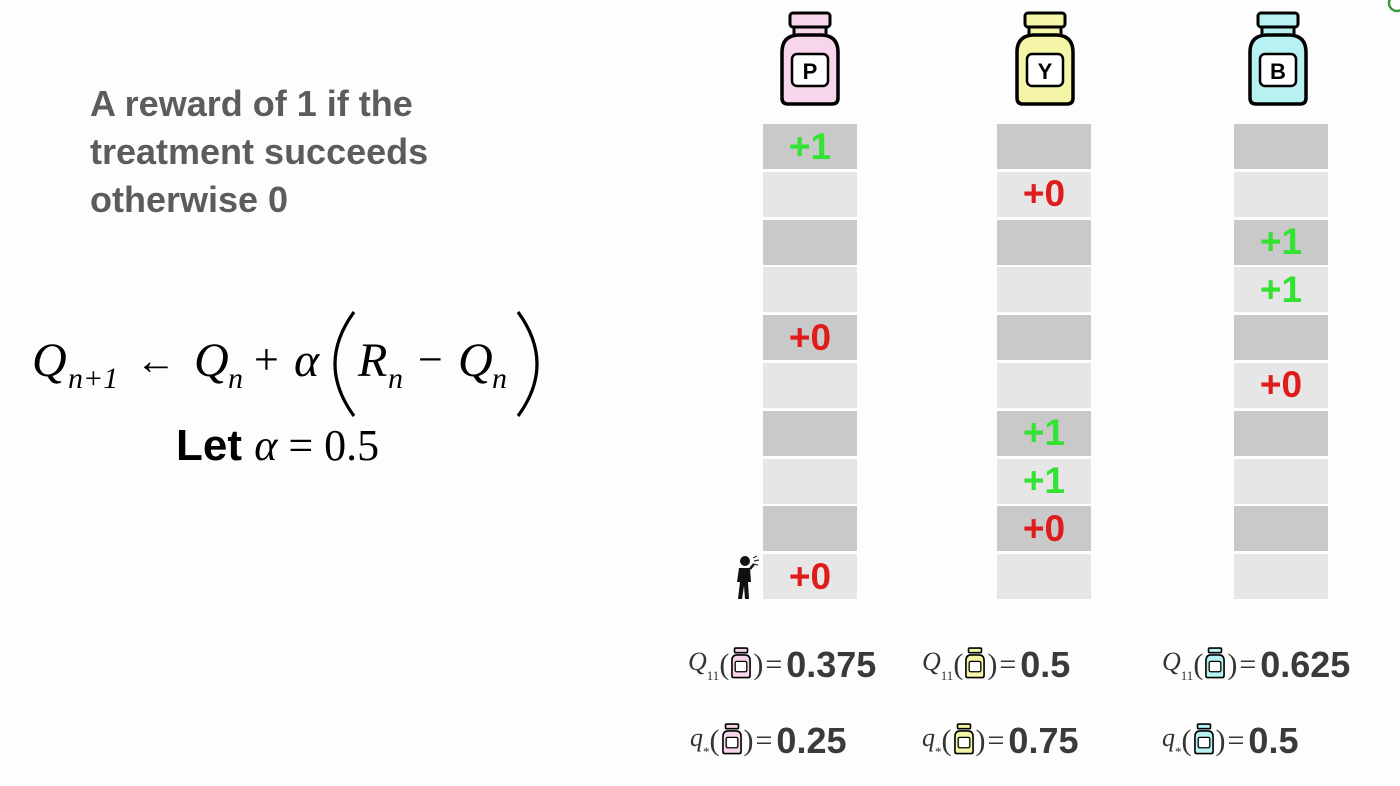 The image size is (1400, 786). I want to click on estimate-p: Q11 ( ) = 0.375, so click(782, 664).